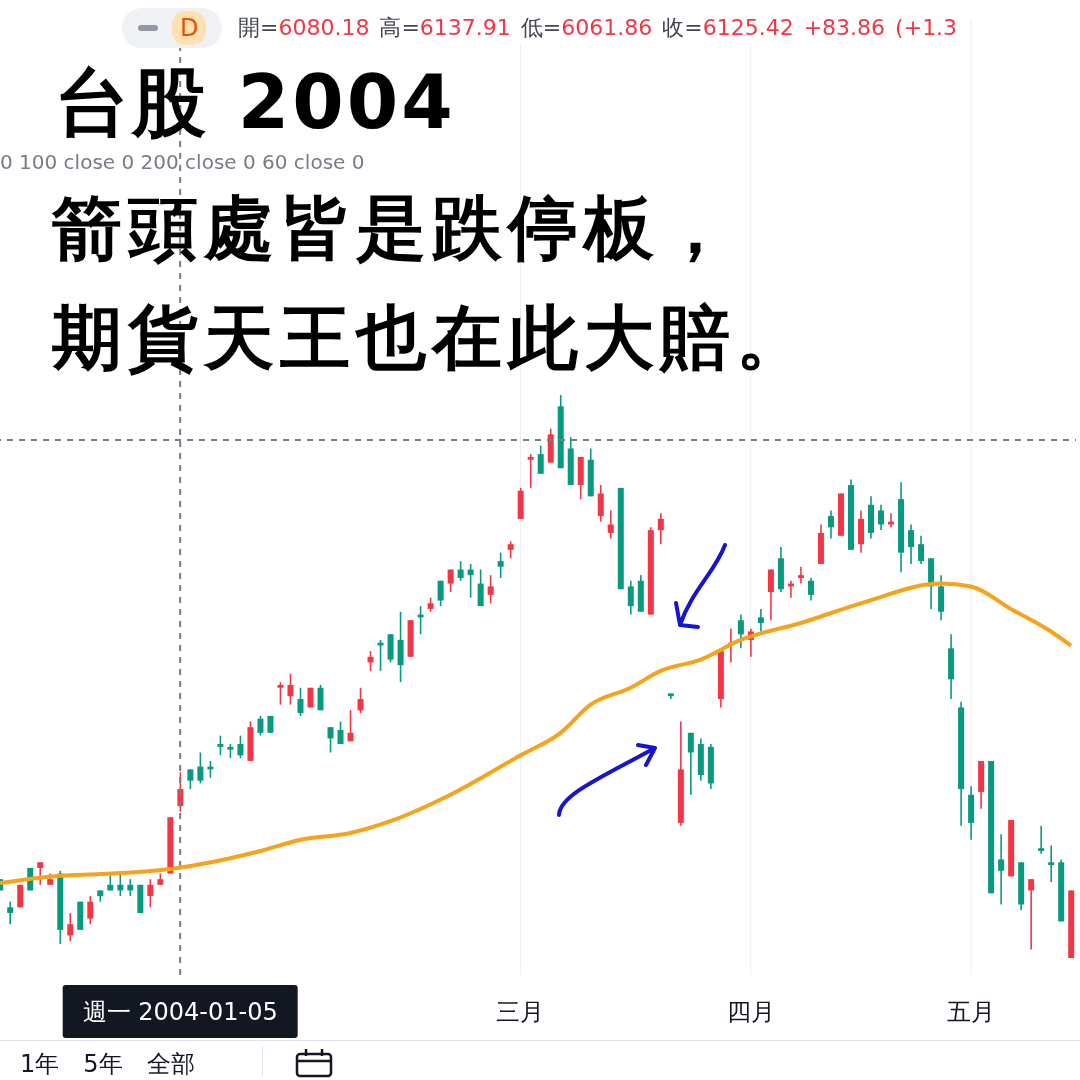 The width and height of the screenshot is (1080, 1080). I want to click on x-tick-label: 三月, so click(520, 1012).